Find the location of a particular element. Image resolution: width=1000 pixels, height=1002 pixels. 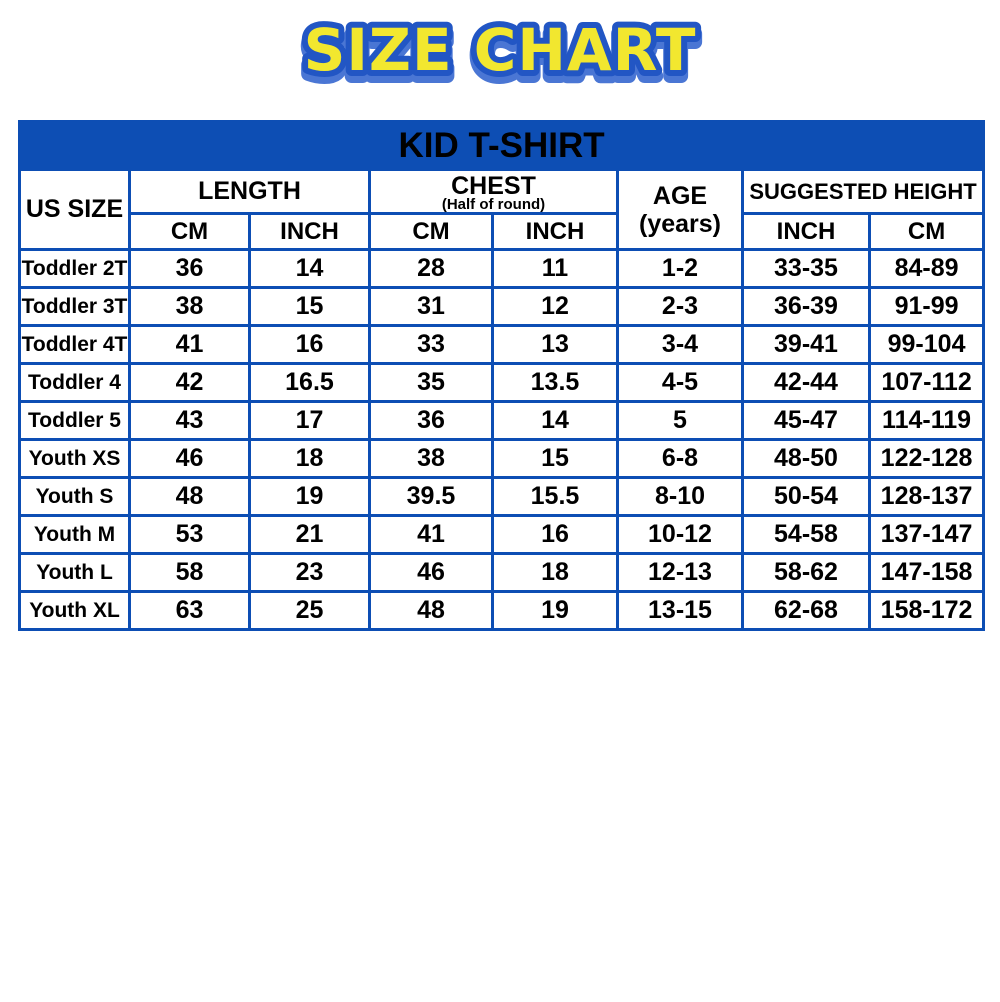

chest-inch-cell: 12 is located at coordinates (555, 306).